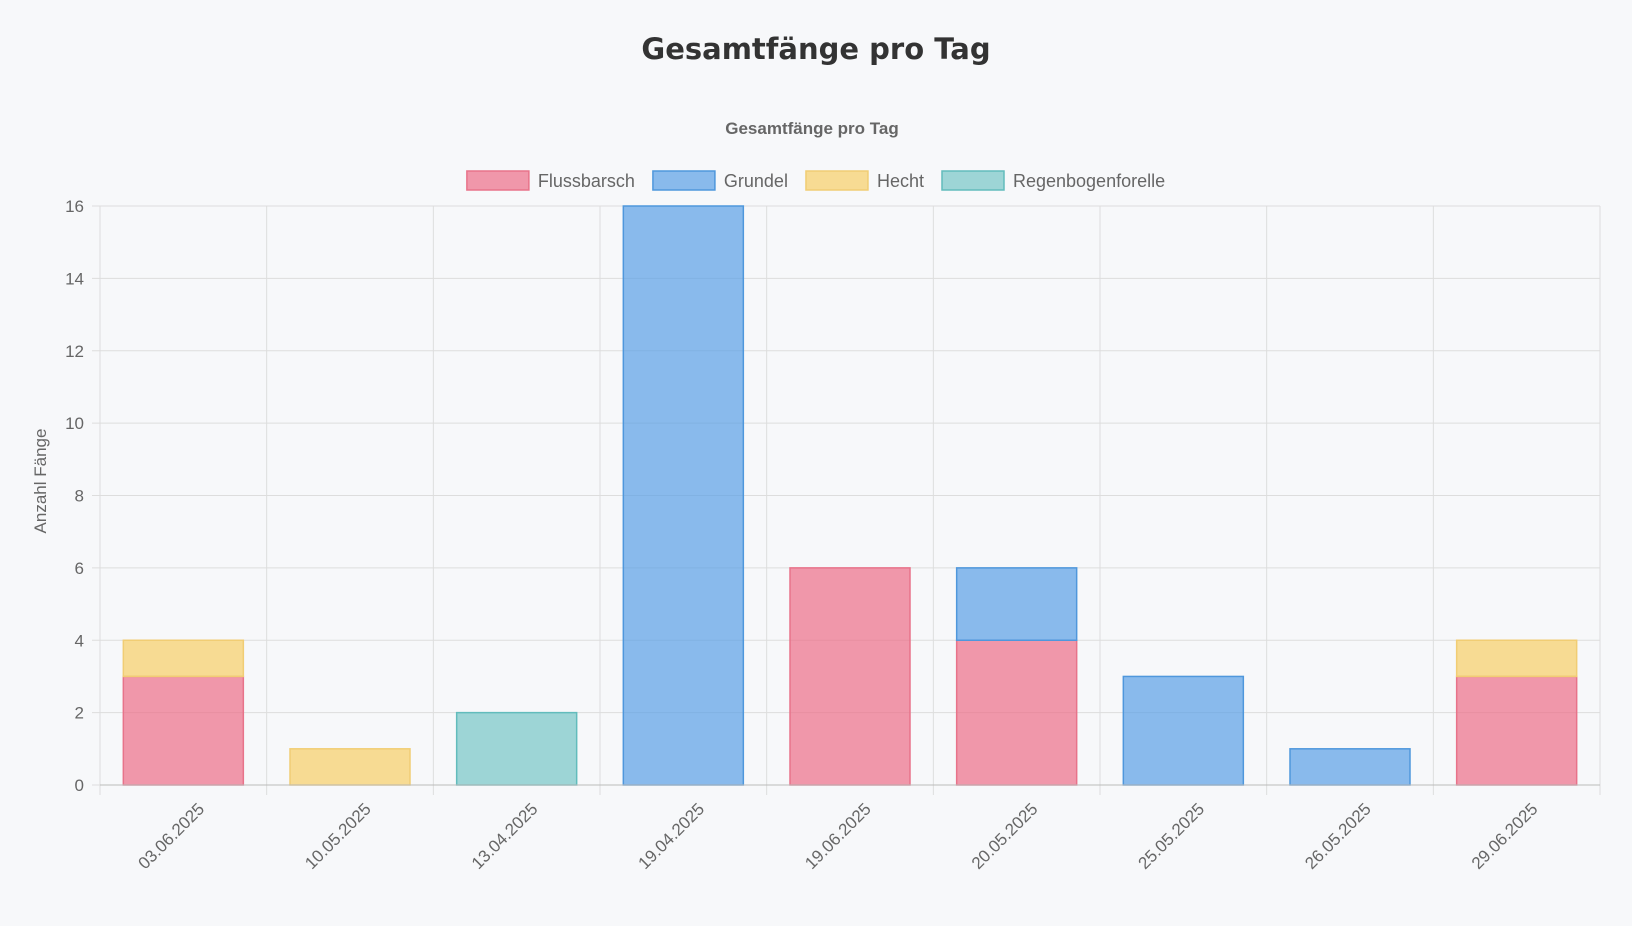 This screenshot has height=926, width=1632. Describe the element at coordinates (505, 836) in the screenshot. I see `x-tick-label: 13.04.2025` at that location.